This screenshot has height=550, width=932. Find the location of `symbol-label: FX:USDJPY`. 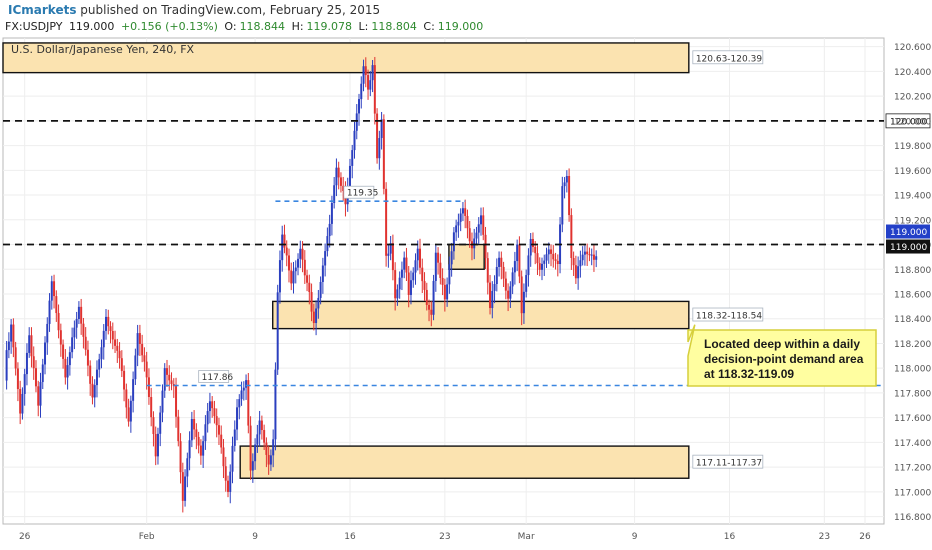

symbol-label: FX:USDJPY is located at coordinates (34, 26).